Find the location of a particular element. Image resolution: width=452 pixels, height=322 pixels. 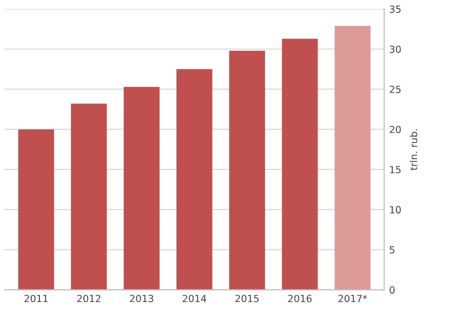

y-tick-label: 30 is located at coordinates (395, 49).